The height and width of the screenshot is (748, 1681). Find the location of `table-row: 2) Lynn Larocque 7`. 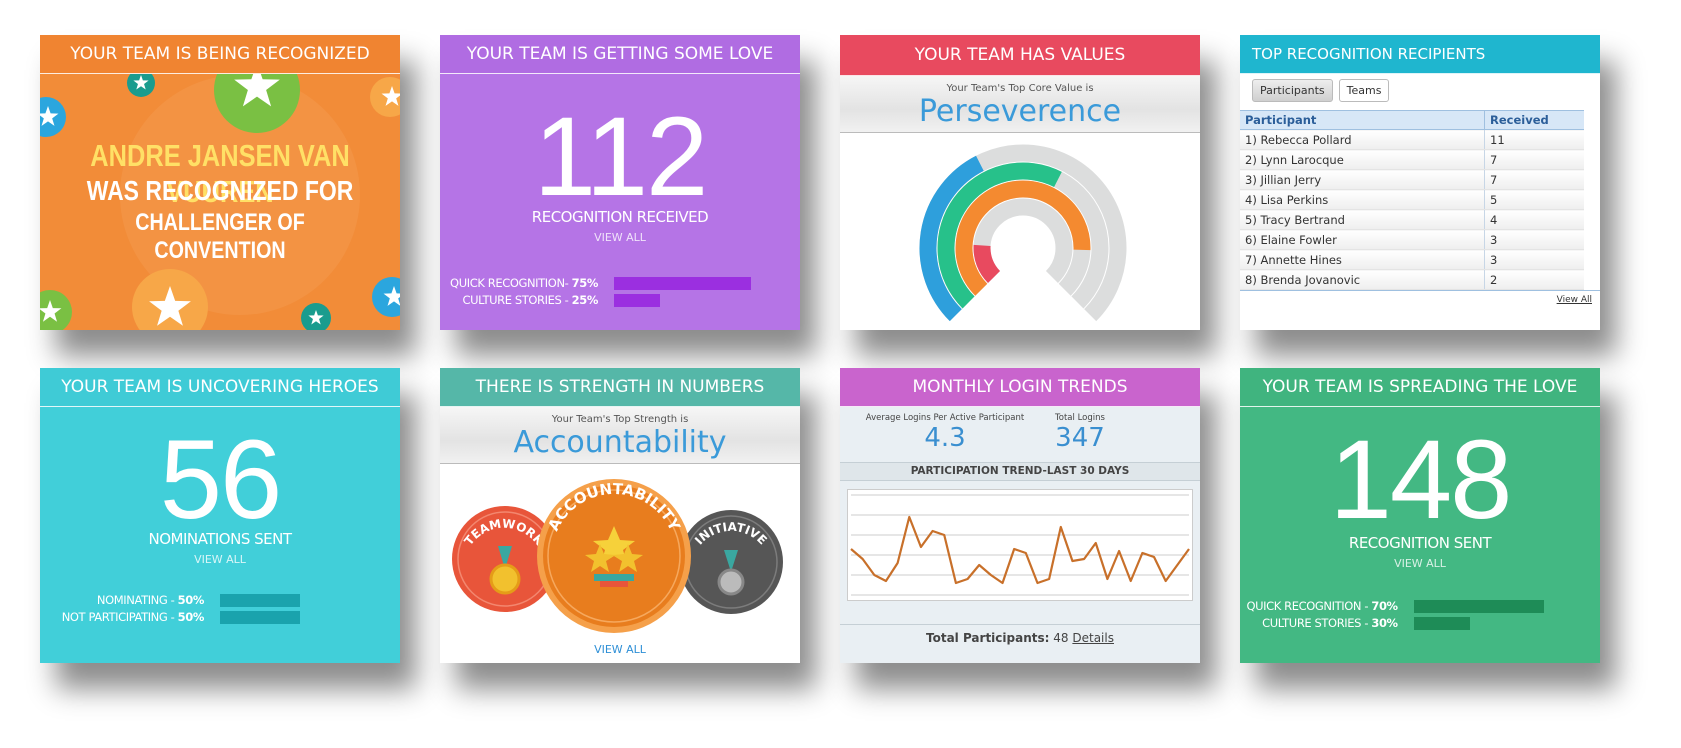

table-row: 2) Lynn Larocque 7 is located at coordinates (1412, 159).